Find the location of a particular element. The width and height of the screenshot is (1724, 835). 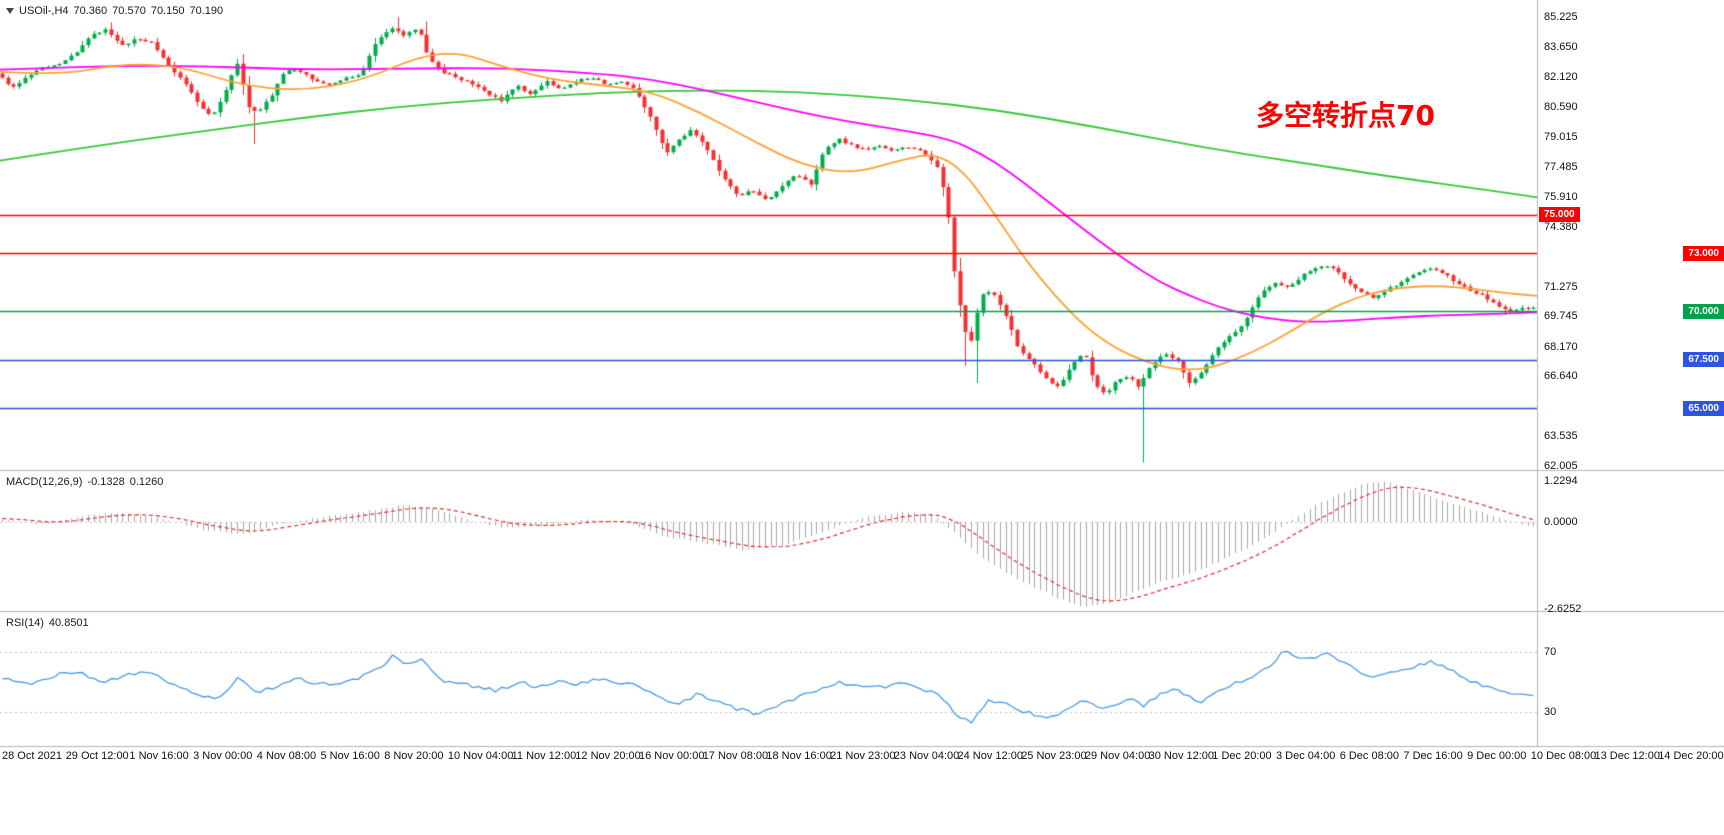

date-tick-label: 8 Nov 20:00 is located at coordinates (414, 756).